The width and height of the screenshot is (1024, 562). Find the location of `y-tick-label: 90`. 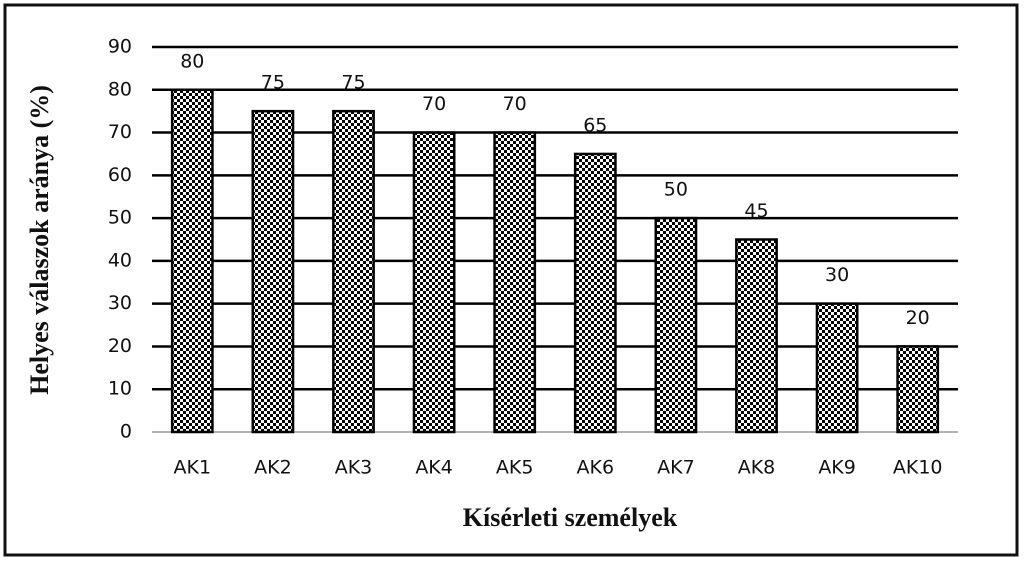

y-tick-label: 90 is located at coordinates (120, 47).